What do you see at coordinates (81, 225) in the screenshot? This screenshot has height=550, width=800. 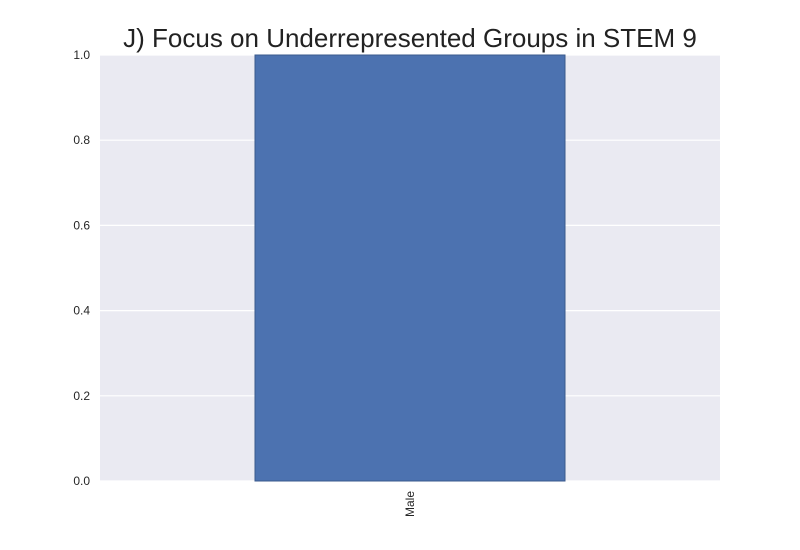 I see `y-tick-label-3: 0.6` at bounding box center [81, 225].